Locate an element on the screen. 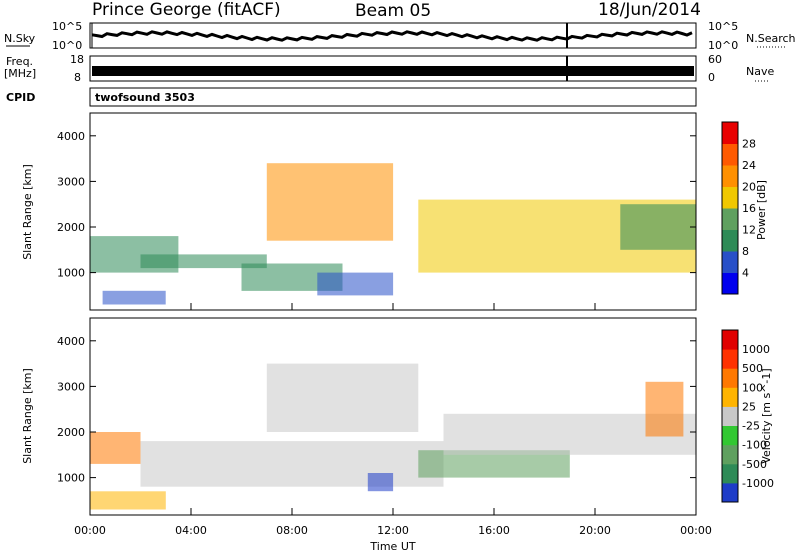 This screenshot has width=800, height=554. colorbar-tick-label: 28 is located at coordinates (749, 144).